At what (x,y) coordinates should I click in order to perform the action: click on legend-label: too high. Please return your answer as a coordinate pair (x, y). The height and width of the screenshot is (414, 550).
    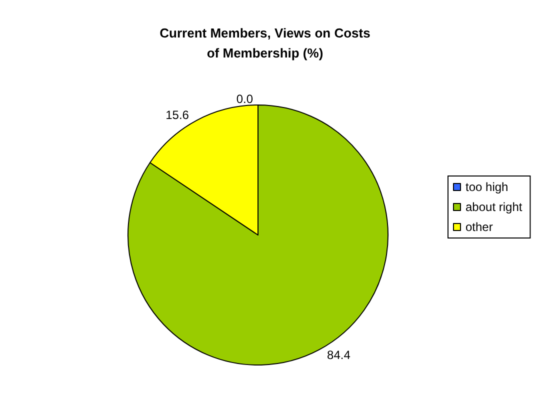
    Looking at the image, I should click on (487, 187).